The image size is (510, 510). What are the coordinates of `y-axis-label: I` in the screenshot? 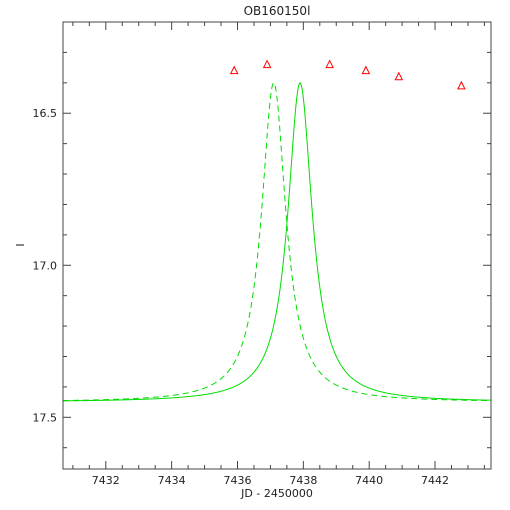 It's located at (20, 244).